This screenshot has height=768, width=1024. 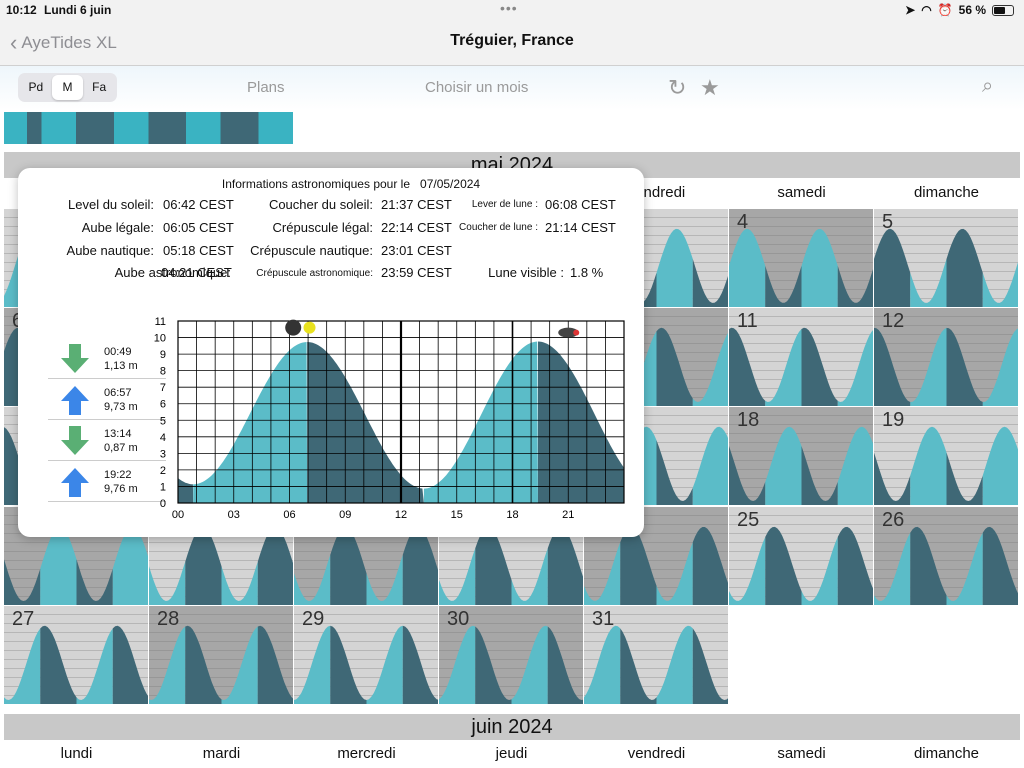 I want to click on choose-month-button: Choisir un mois, so click(x=477, y=87).